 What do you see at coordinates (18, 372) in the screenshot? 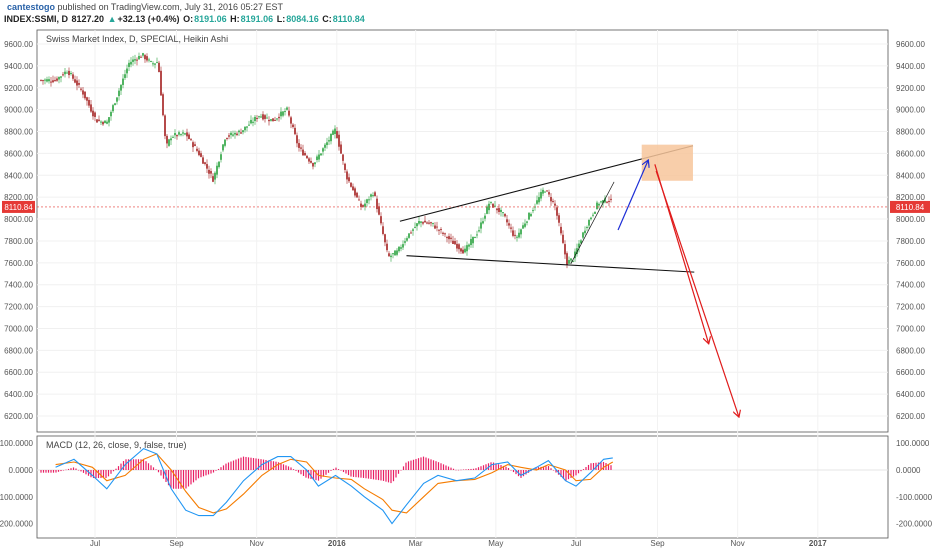
I see `y-tick-label-left: 6600.00` at bounding box center [18, 372].